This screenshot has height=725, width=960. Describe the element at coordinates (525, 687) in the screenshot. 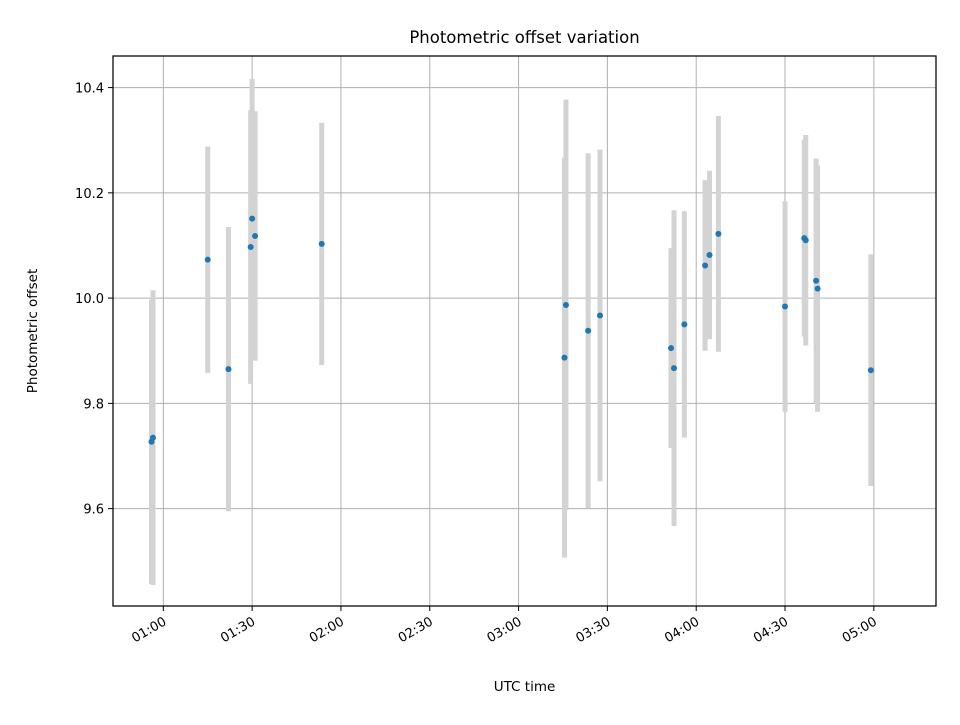

I see `x-axis-label: UTC time` at that location.